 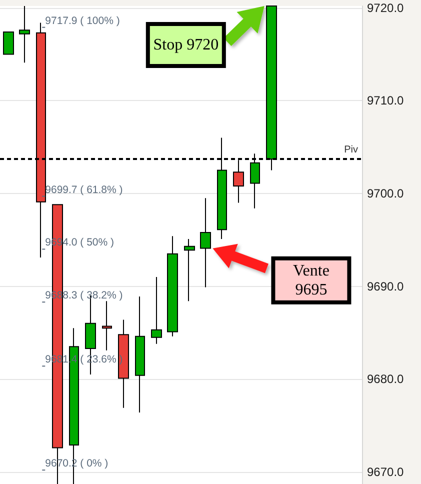 What do you see at coordinates (385, 379) in the screenshot?
I see `y-tick-label: 9680.0` at bounding box center [385, 379].